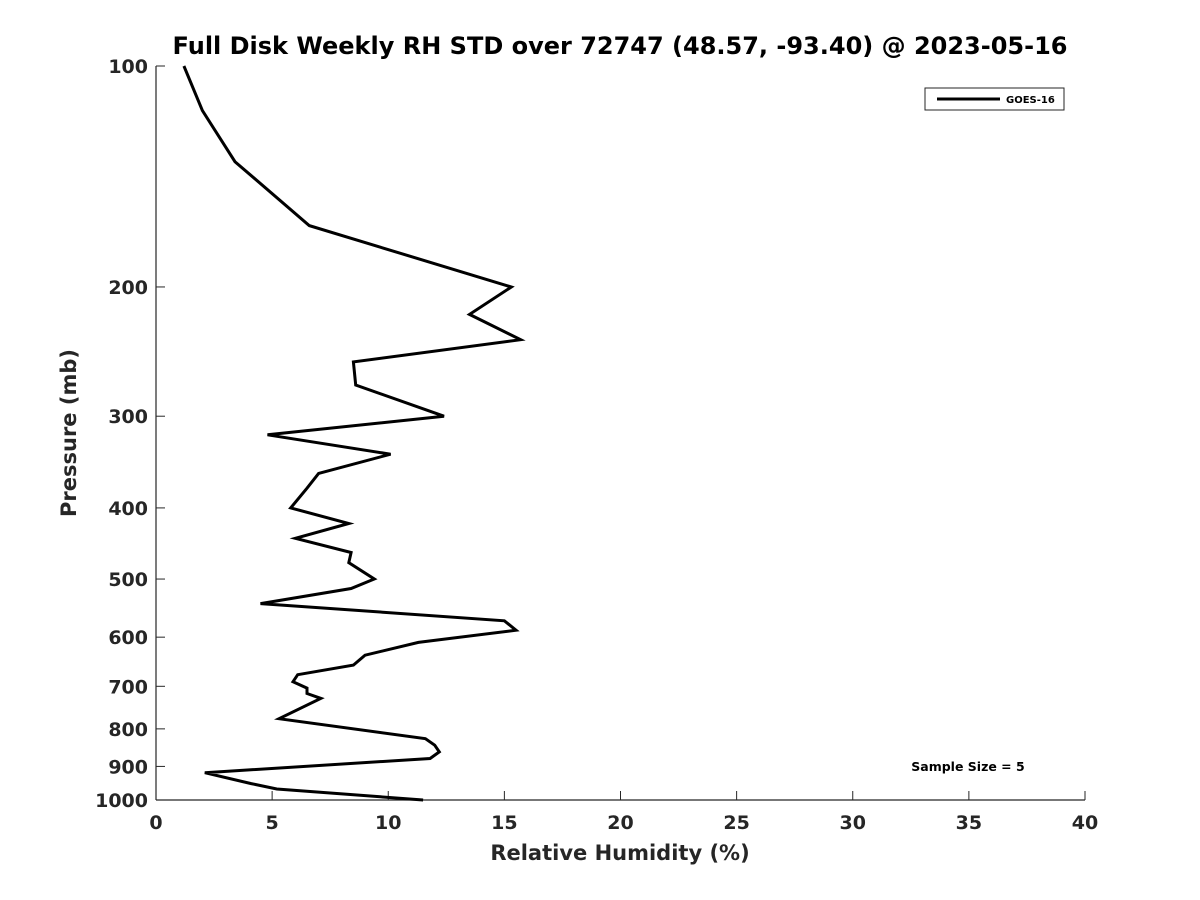 This screenshot has width=1200, height=900. What do you see at coordinates (994, 99) in the screenshot?
I see `legend: GOES-16` at bounding box center [994, 99].